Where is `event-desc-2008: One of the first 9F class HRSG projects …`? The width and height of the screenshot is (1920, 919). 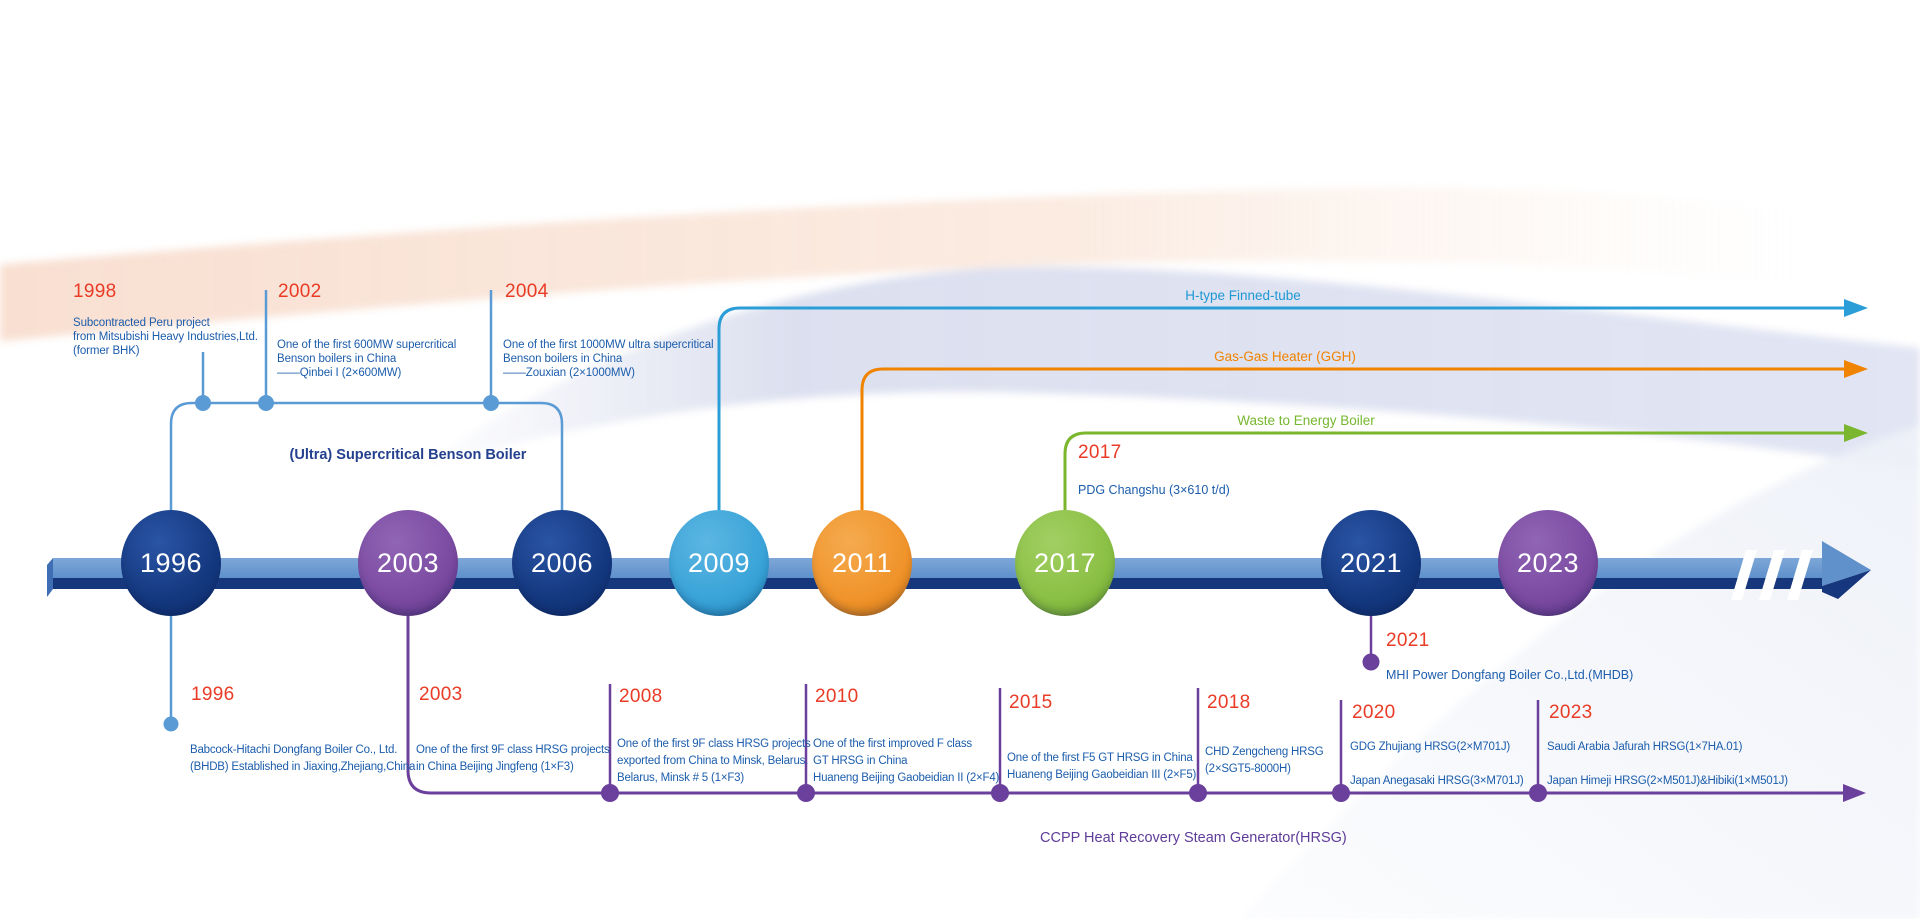
event-desc-2008: One of the first 9F class HRSG projects … is located at coordinates (714, 761).